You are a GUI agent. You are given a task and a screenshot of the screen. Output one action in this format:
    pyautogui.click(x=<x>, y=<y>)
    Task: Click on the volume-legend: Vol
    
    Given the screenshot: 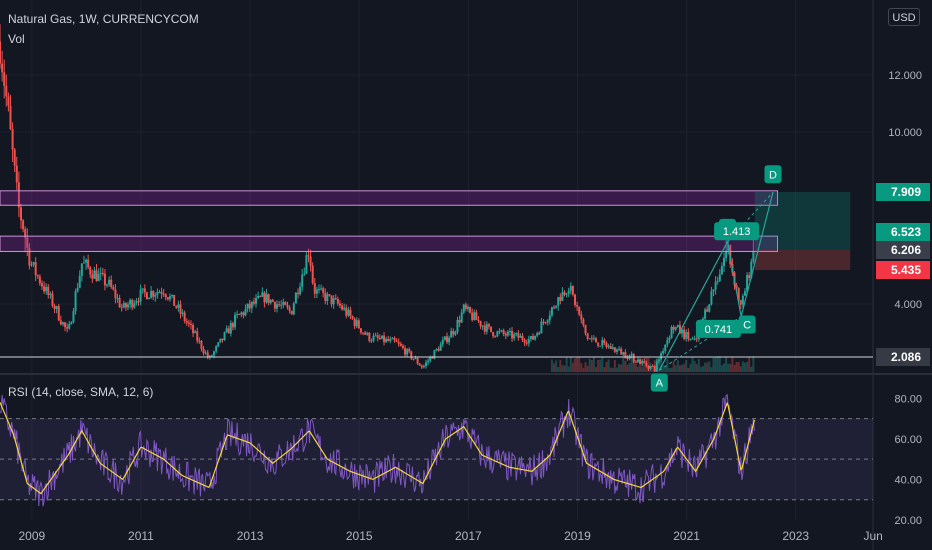 What is the action you would take?
    pyautogui.click(x=16, y=39)
    